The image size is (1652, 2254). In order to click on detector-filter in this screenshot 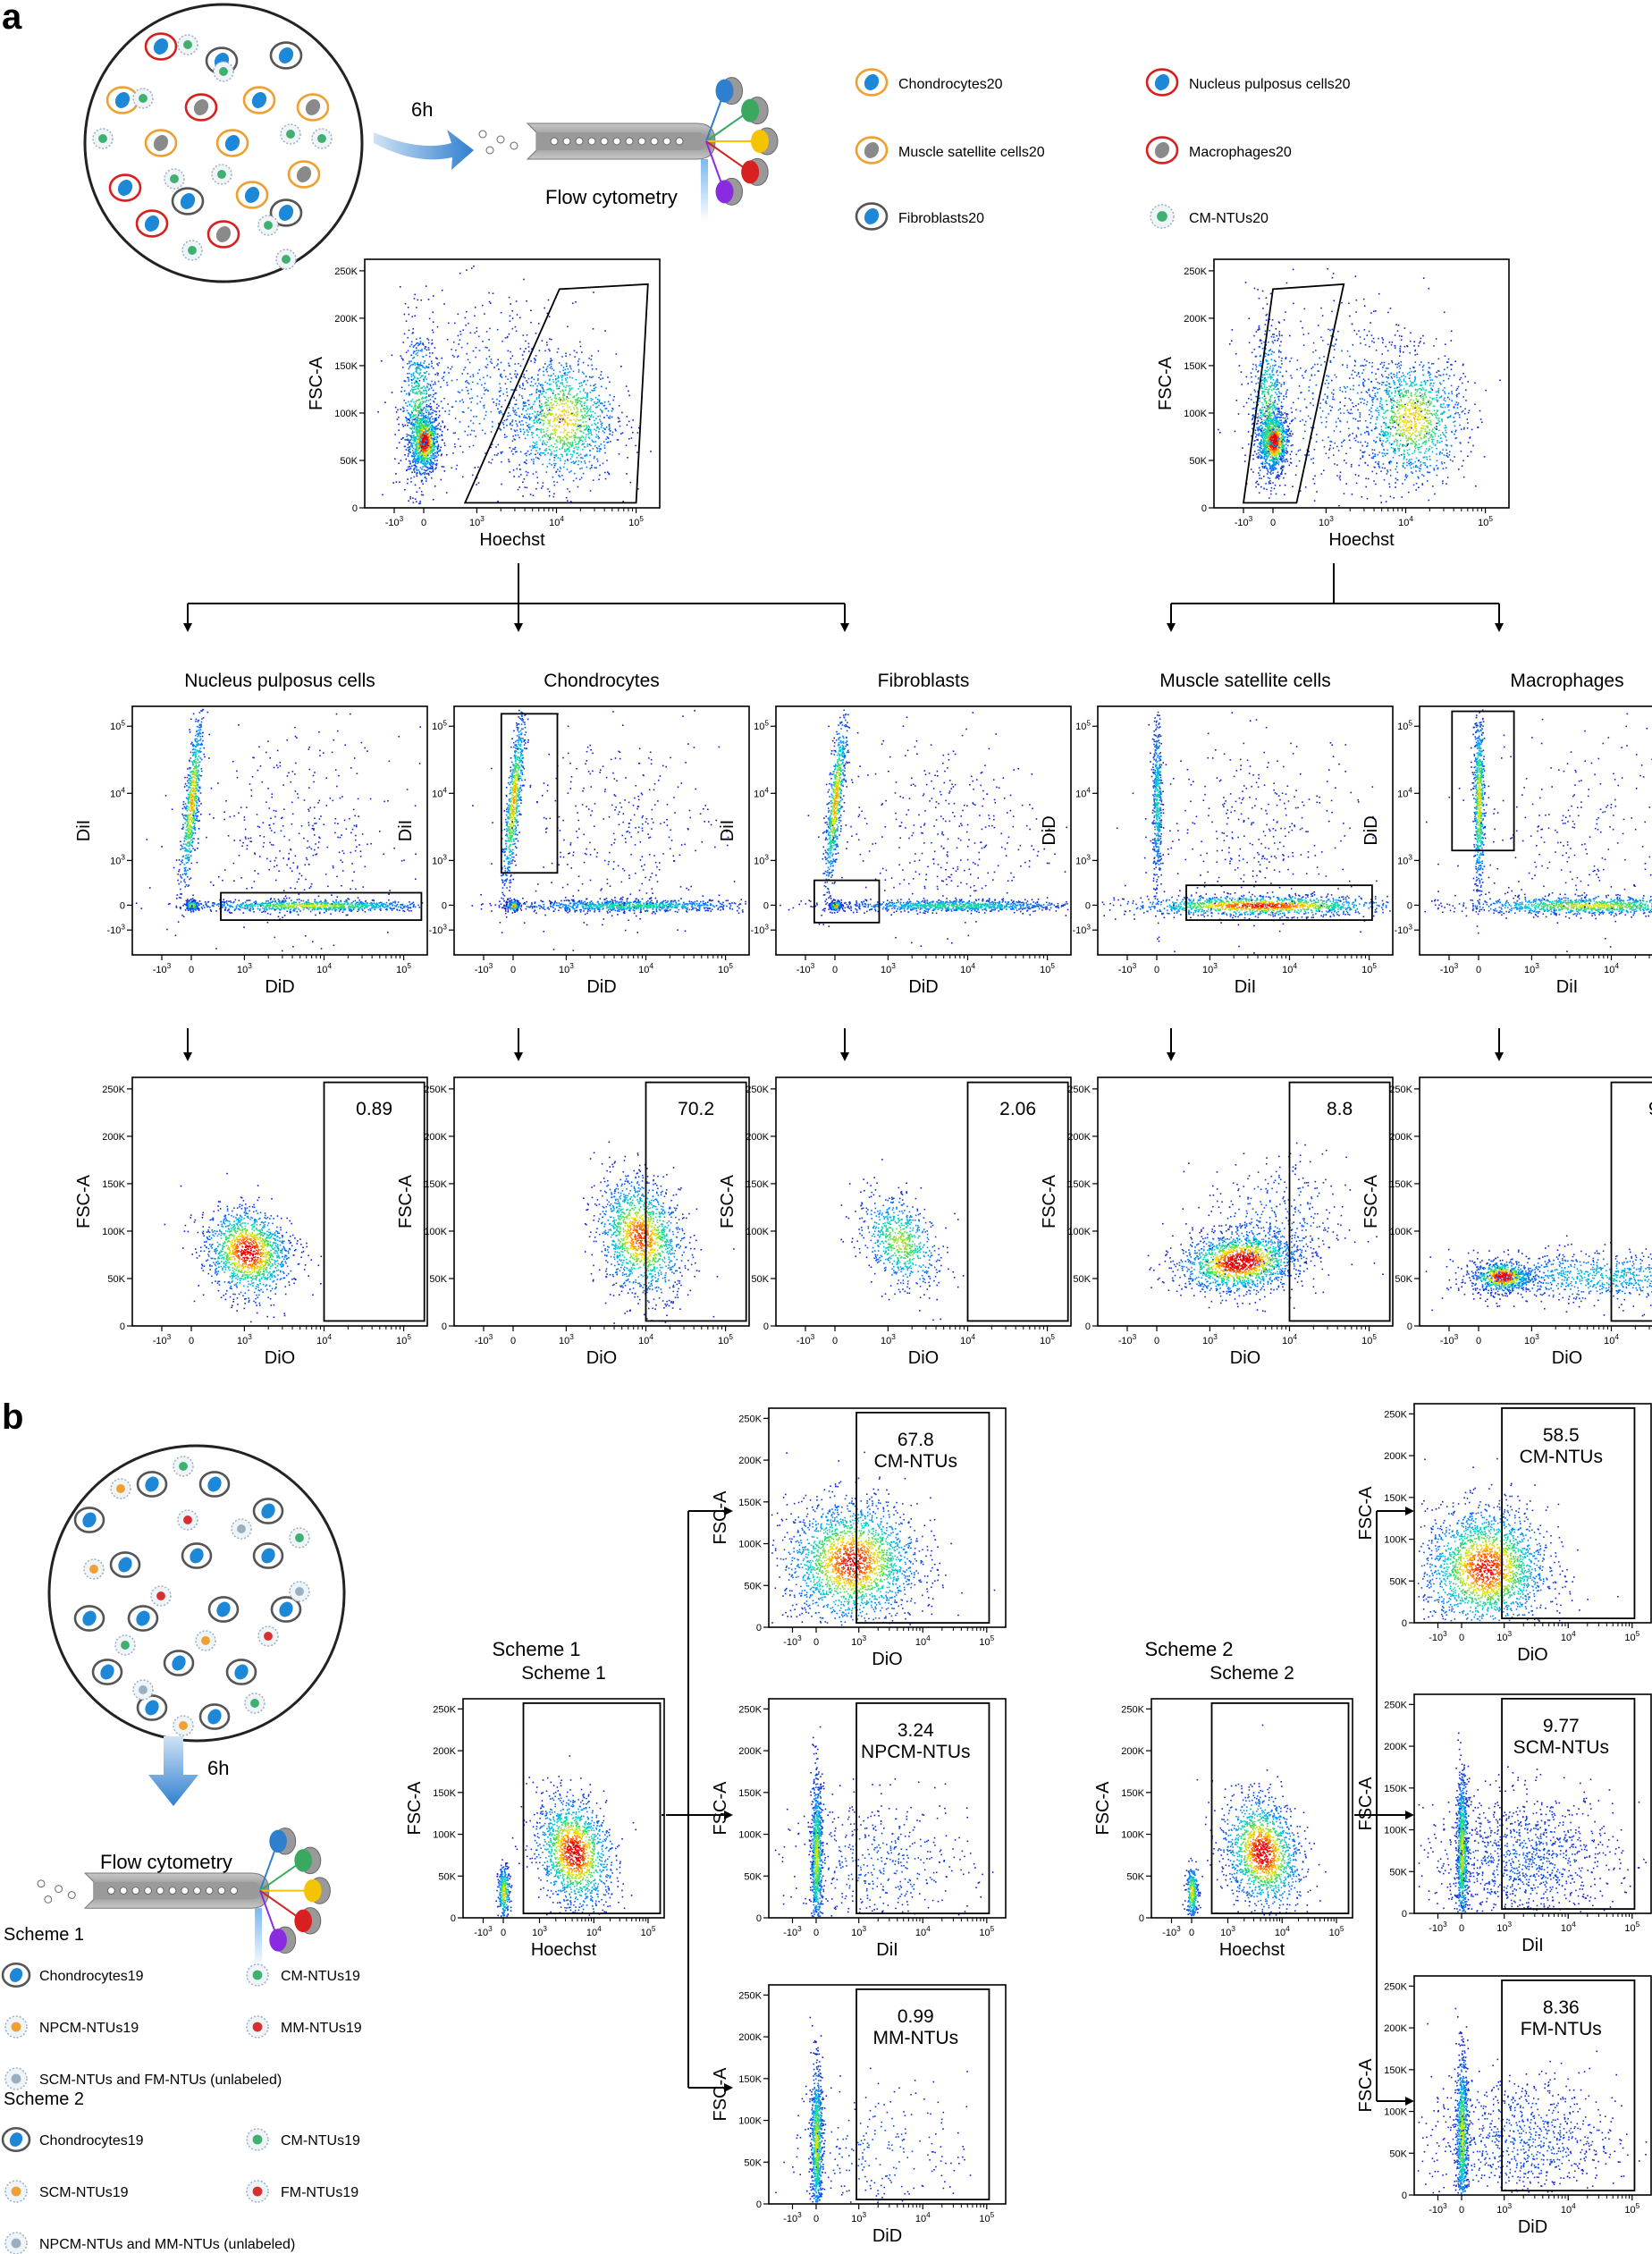, I will do `click(750, 110)`.